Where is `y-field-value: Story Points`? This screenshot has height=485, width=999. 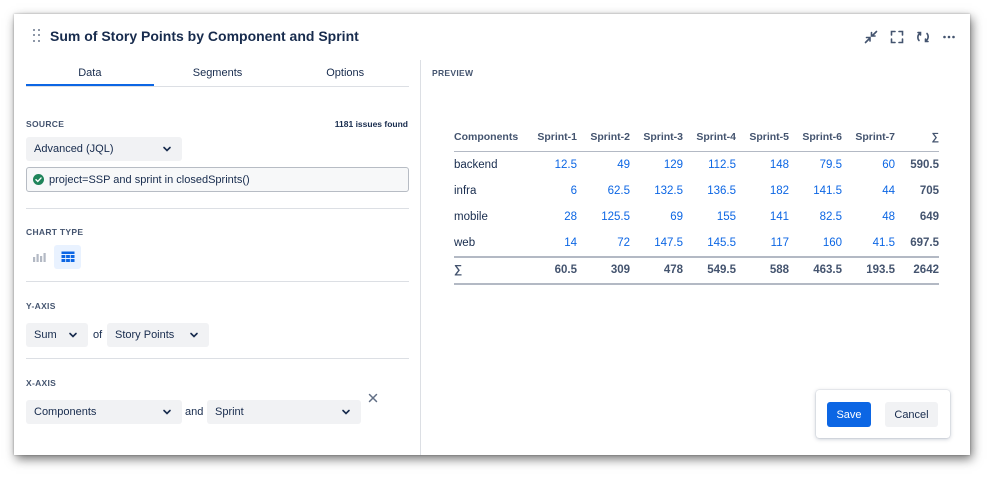 y-field-value: Story Points is located at coordinates (145, 335).